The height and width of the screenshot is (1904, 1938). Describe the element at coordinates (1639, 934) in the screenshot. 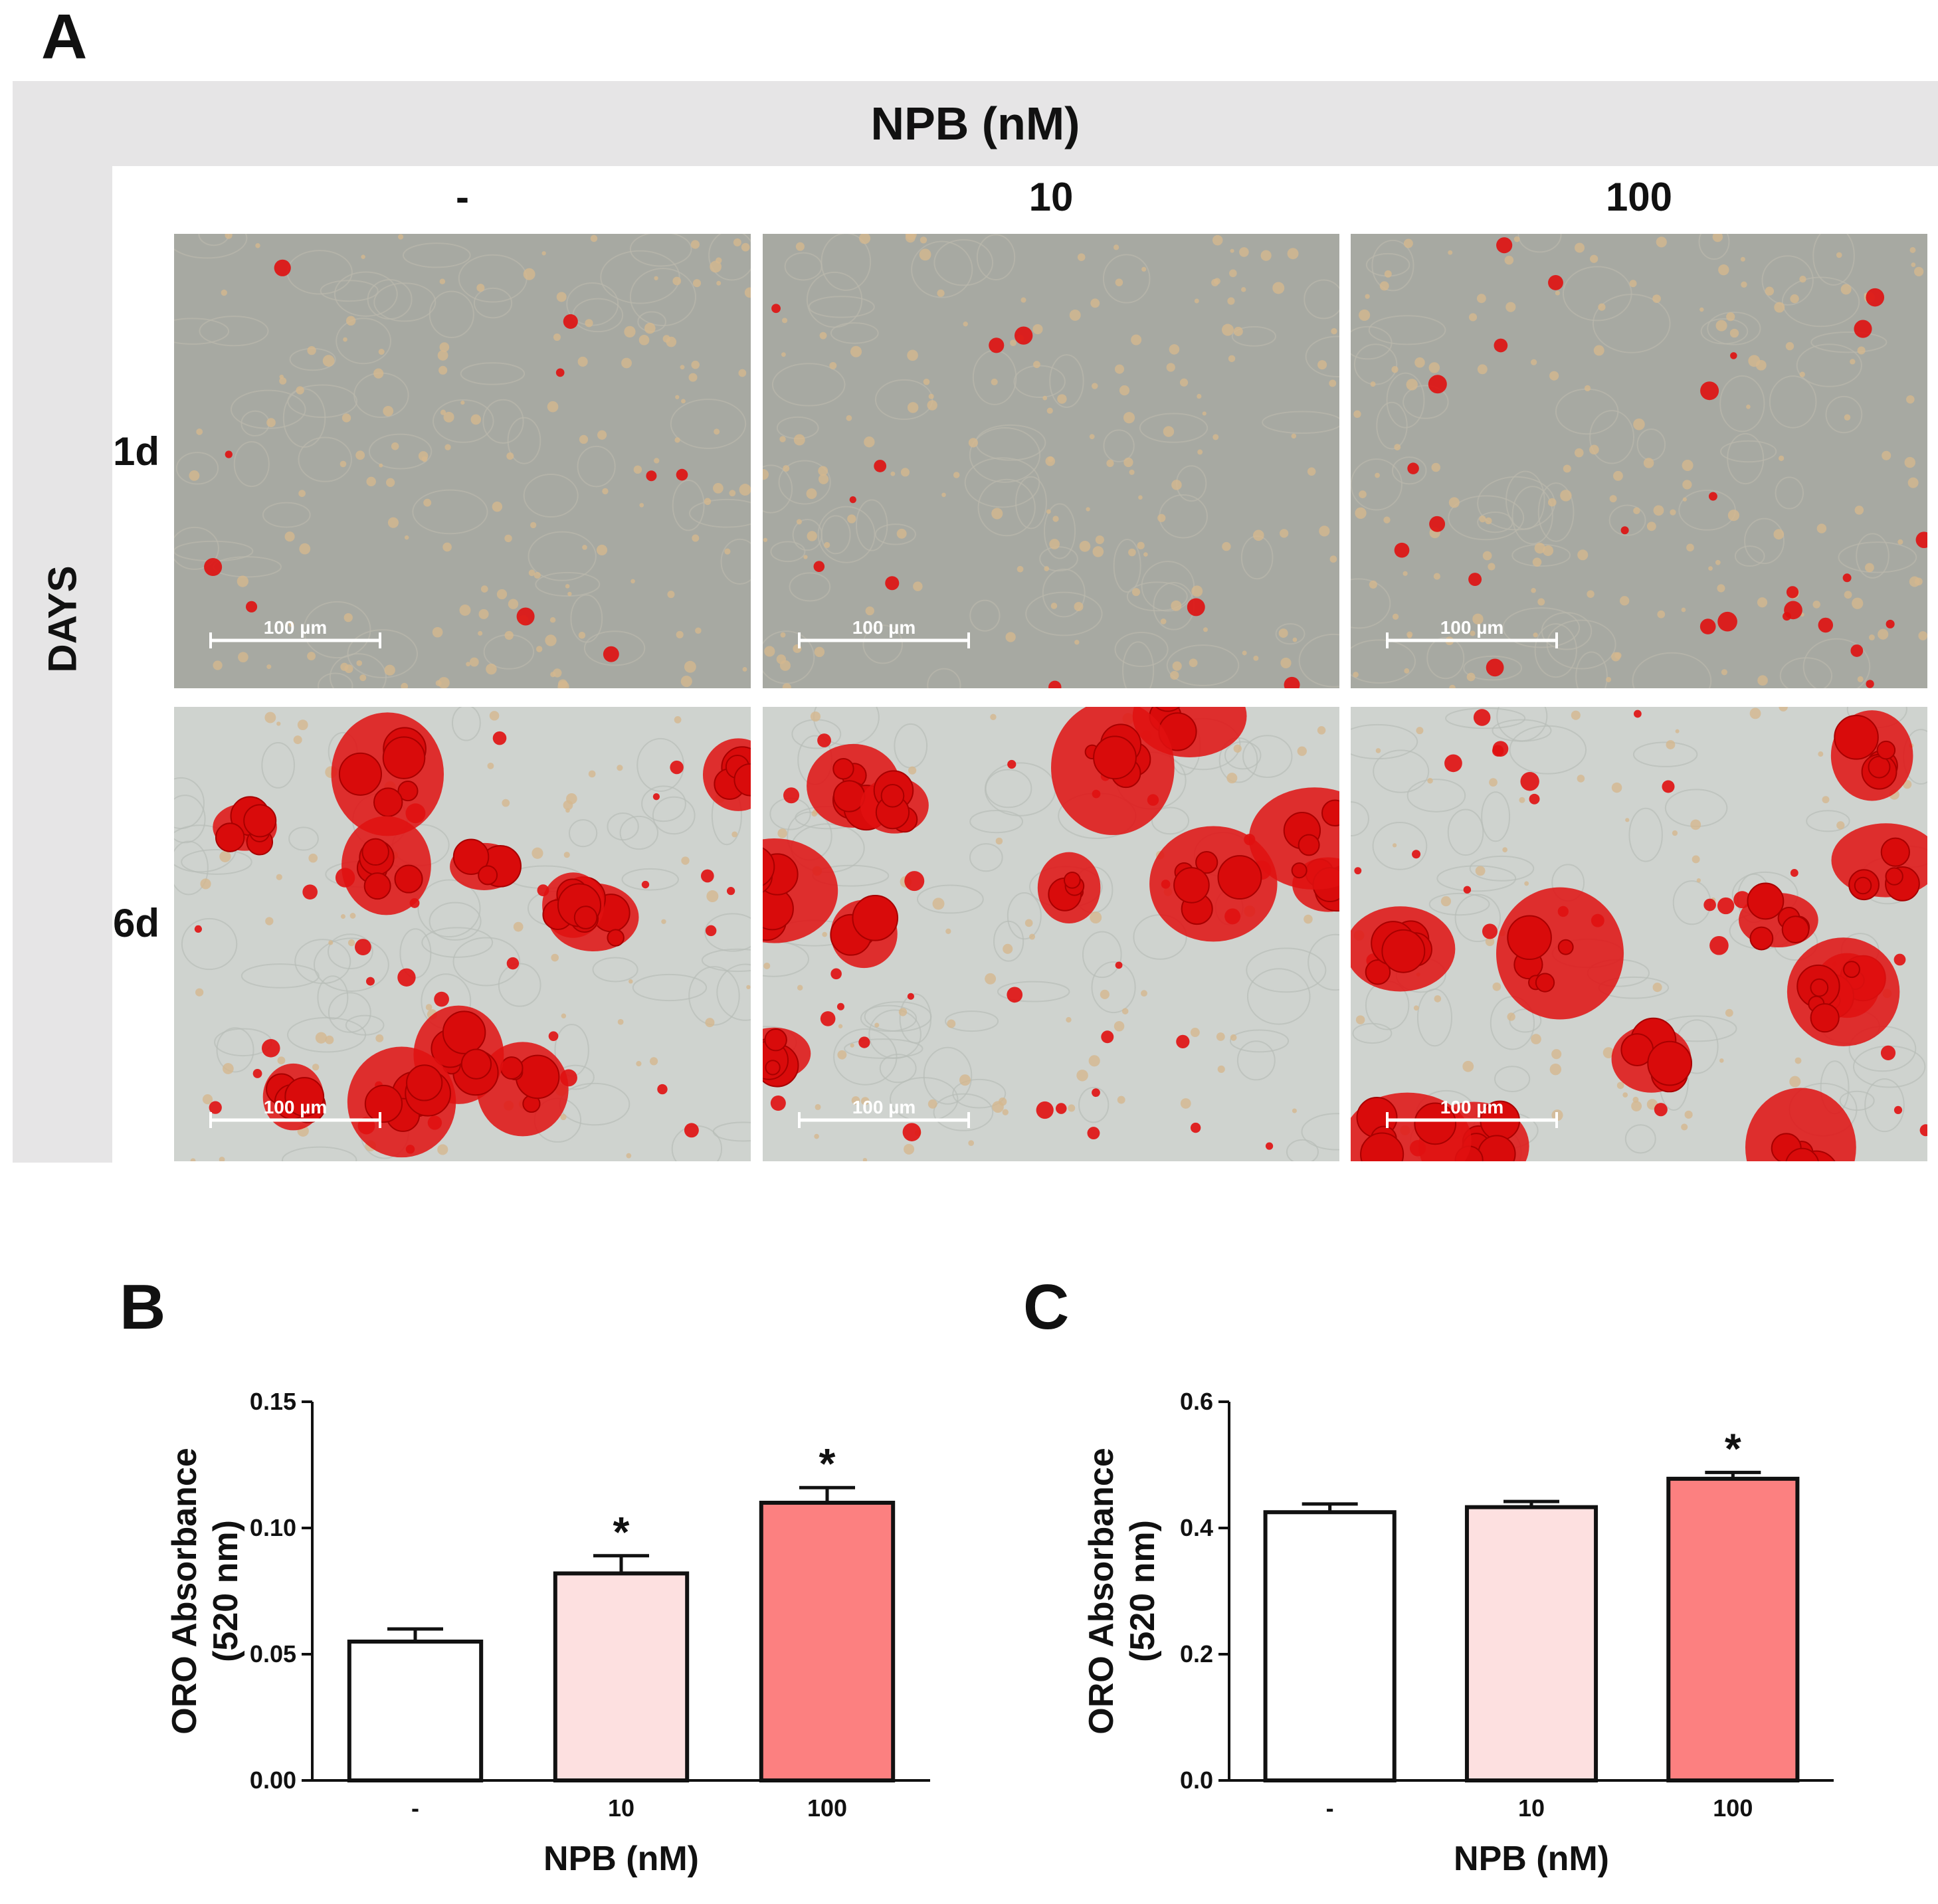

I see `micrograph-6d-100: 100 µm` at that location.